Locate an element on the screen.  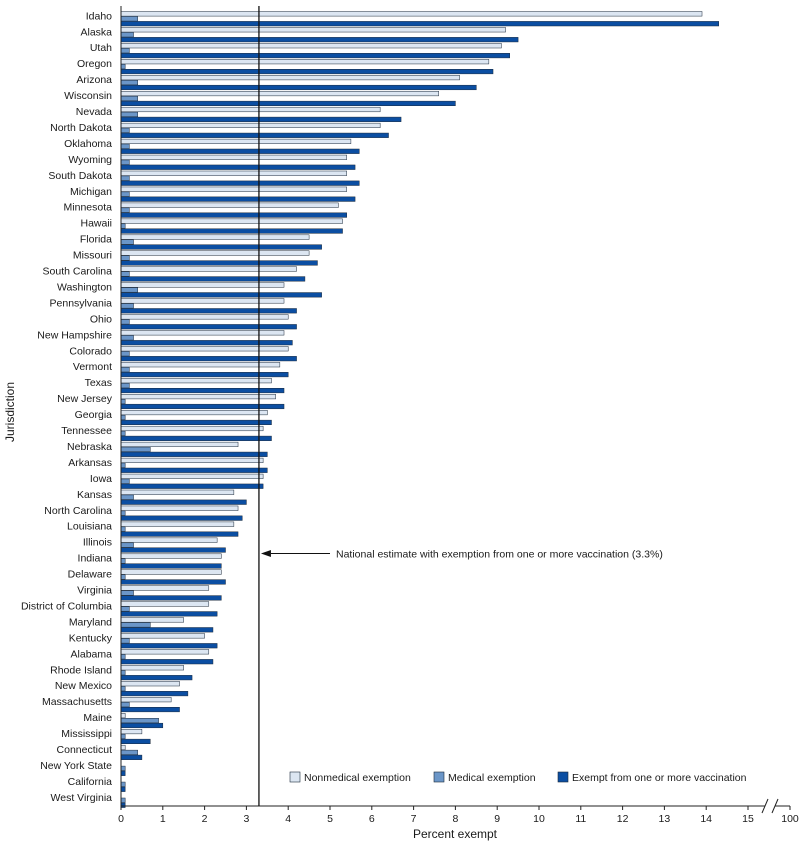
category-label: New Hampshire is located at coordinates (74, 335).